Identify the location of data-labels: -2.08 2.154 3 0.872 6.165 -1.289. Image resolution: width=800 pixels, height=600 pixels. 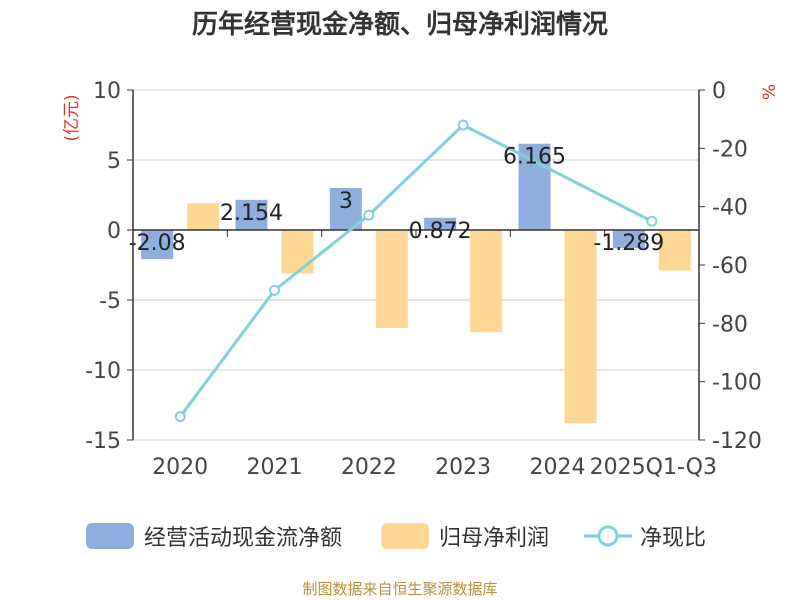
(397, 200).